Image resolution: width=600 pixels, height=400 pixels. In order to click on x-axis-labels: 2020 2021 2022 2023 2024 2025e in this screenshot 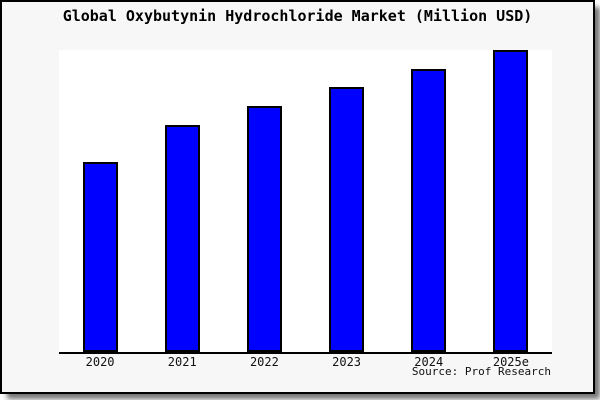, I will do `click(305, 362)`.